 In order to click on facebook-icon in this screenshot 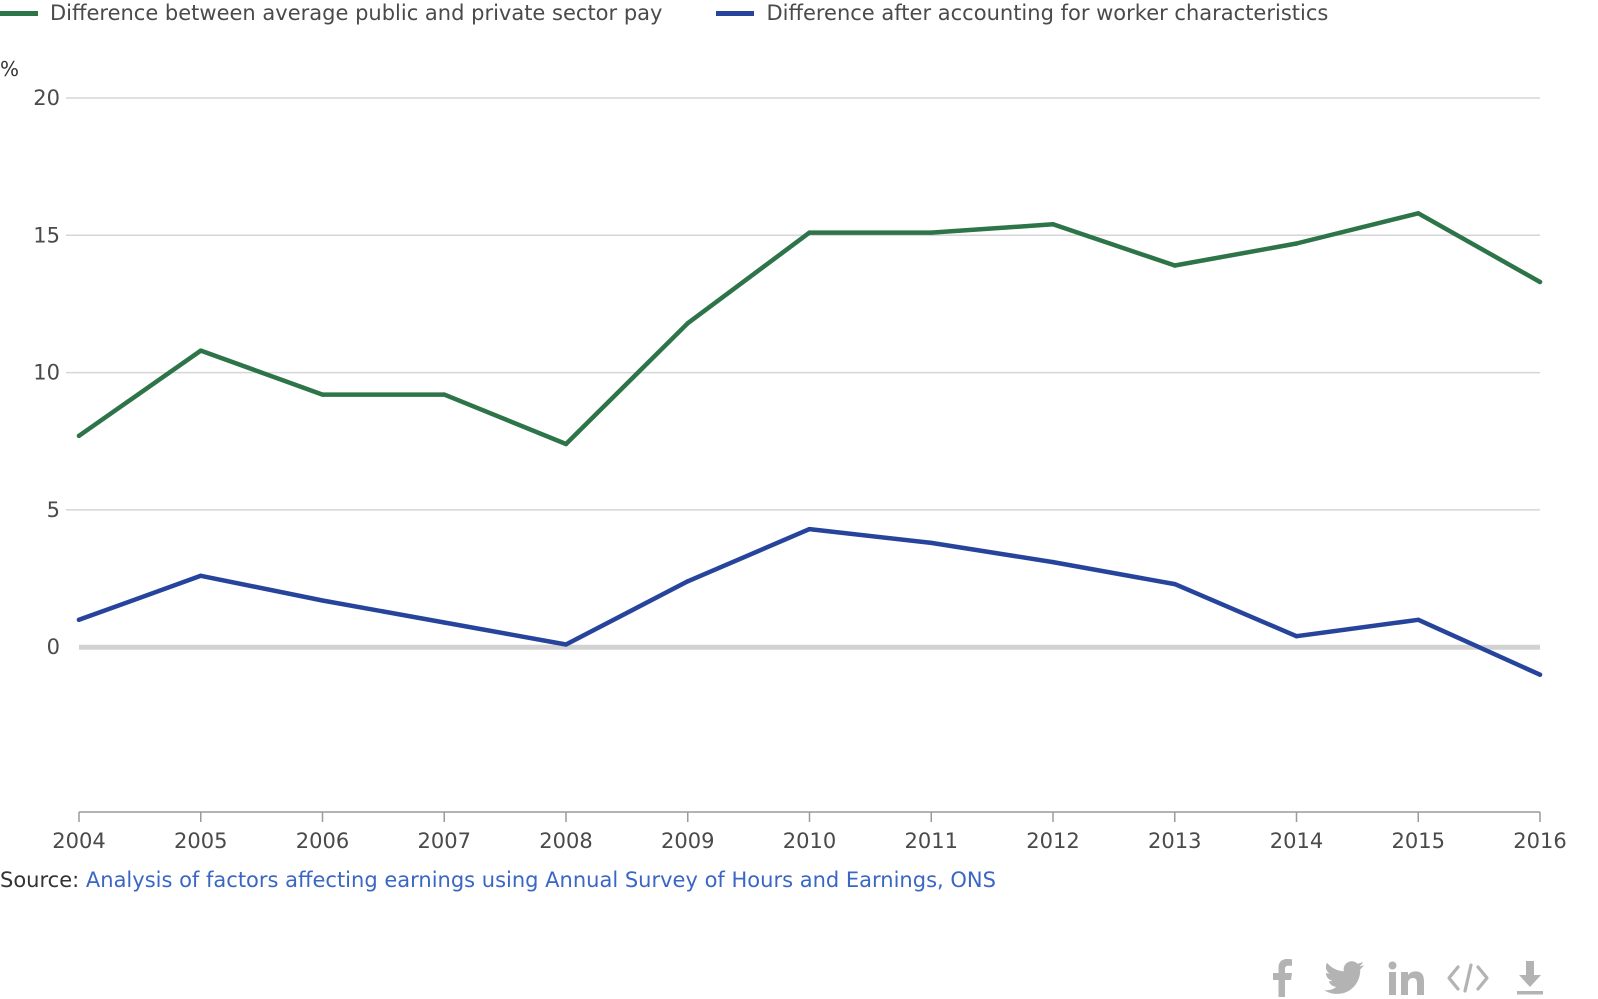, I will do `click(1282, 978)`.